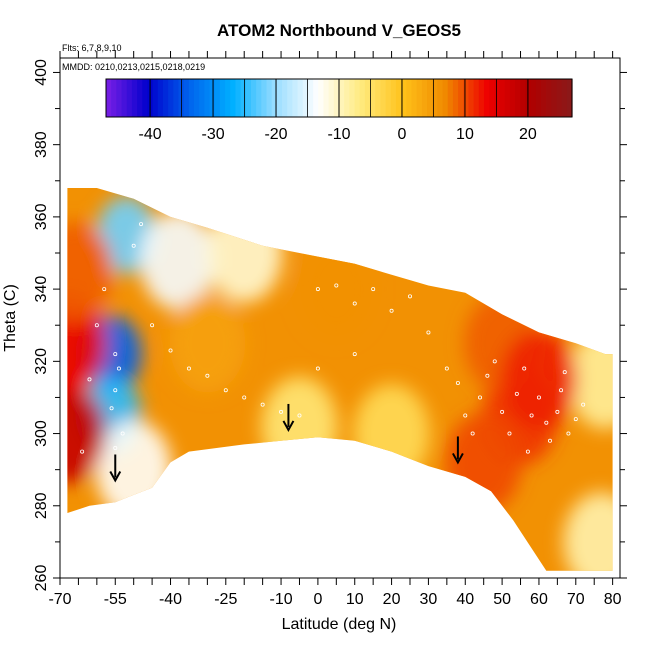 The height and width of the screenshot is (650, 650). Describe the element at coordinates (280, 599) in the screenshot. I see `x-tick-label: -10` at that location.